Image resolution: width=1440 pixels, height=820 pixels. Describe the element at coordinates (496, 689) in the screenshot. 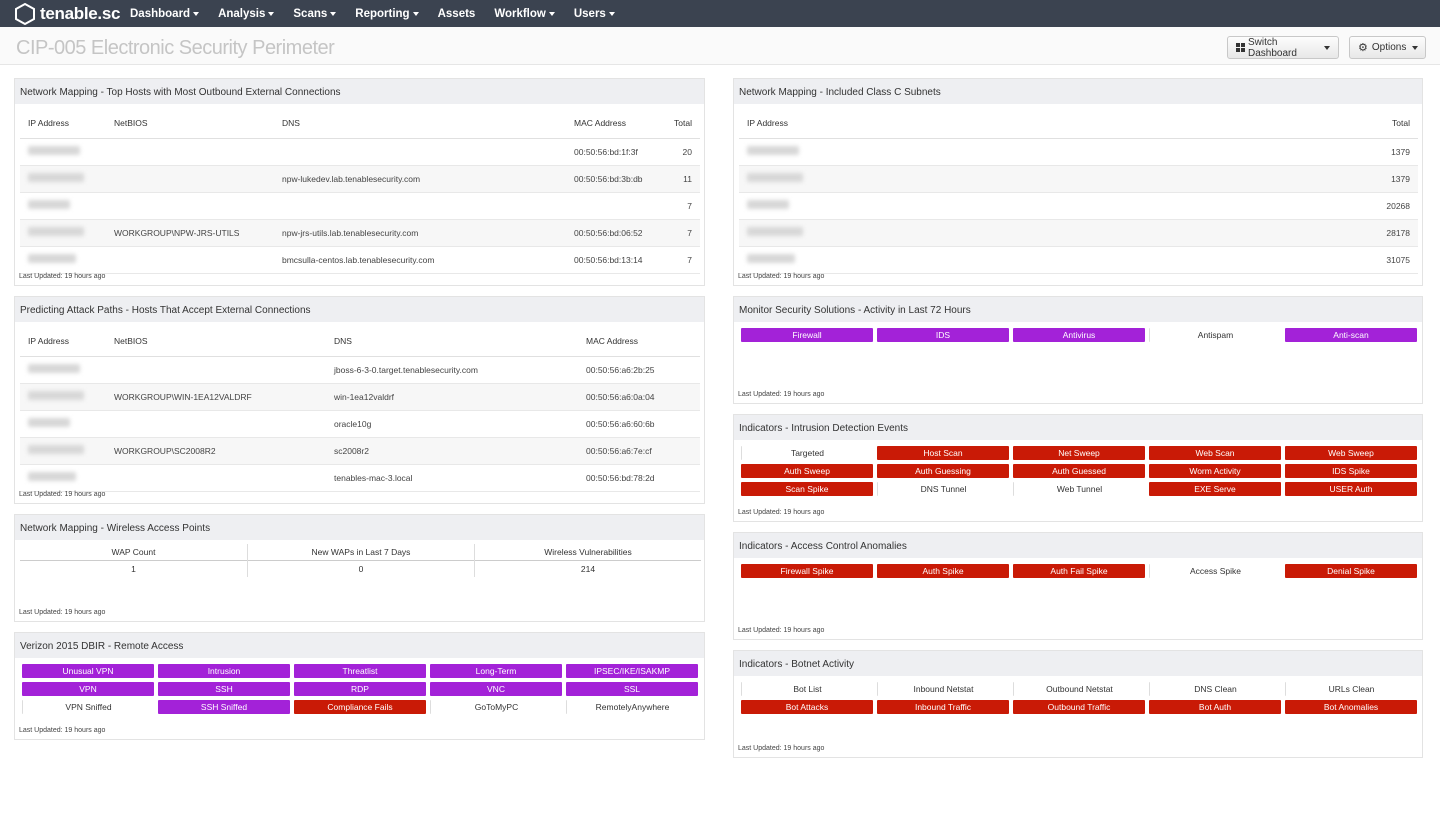

I see `indicator-vnc: VNC` at that location.